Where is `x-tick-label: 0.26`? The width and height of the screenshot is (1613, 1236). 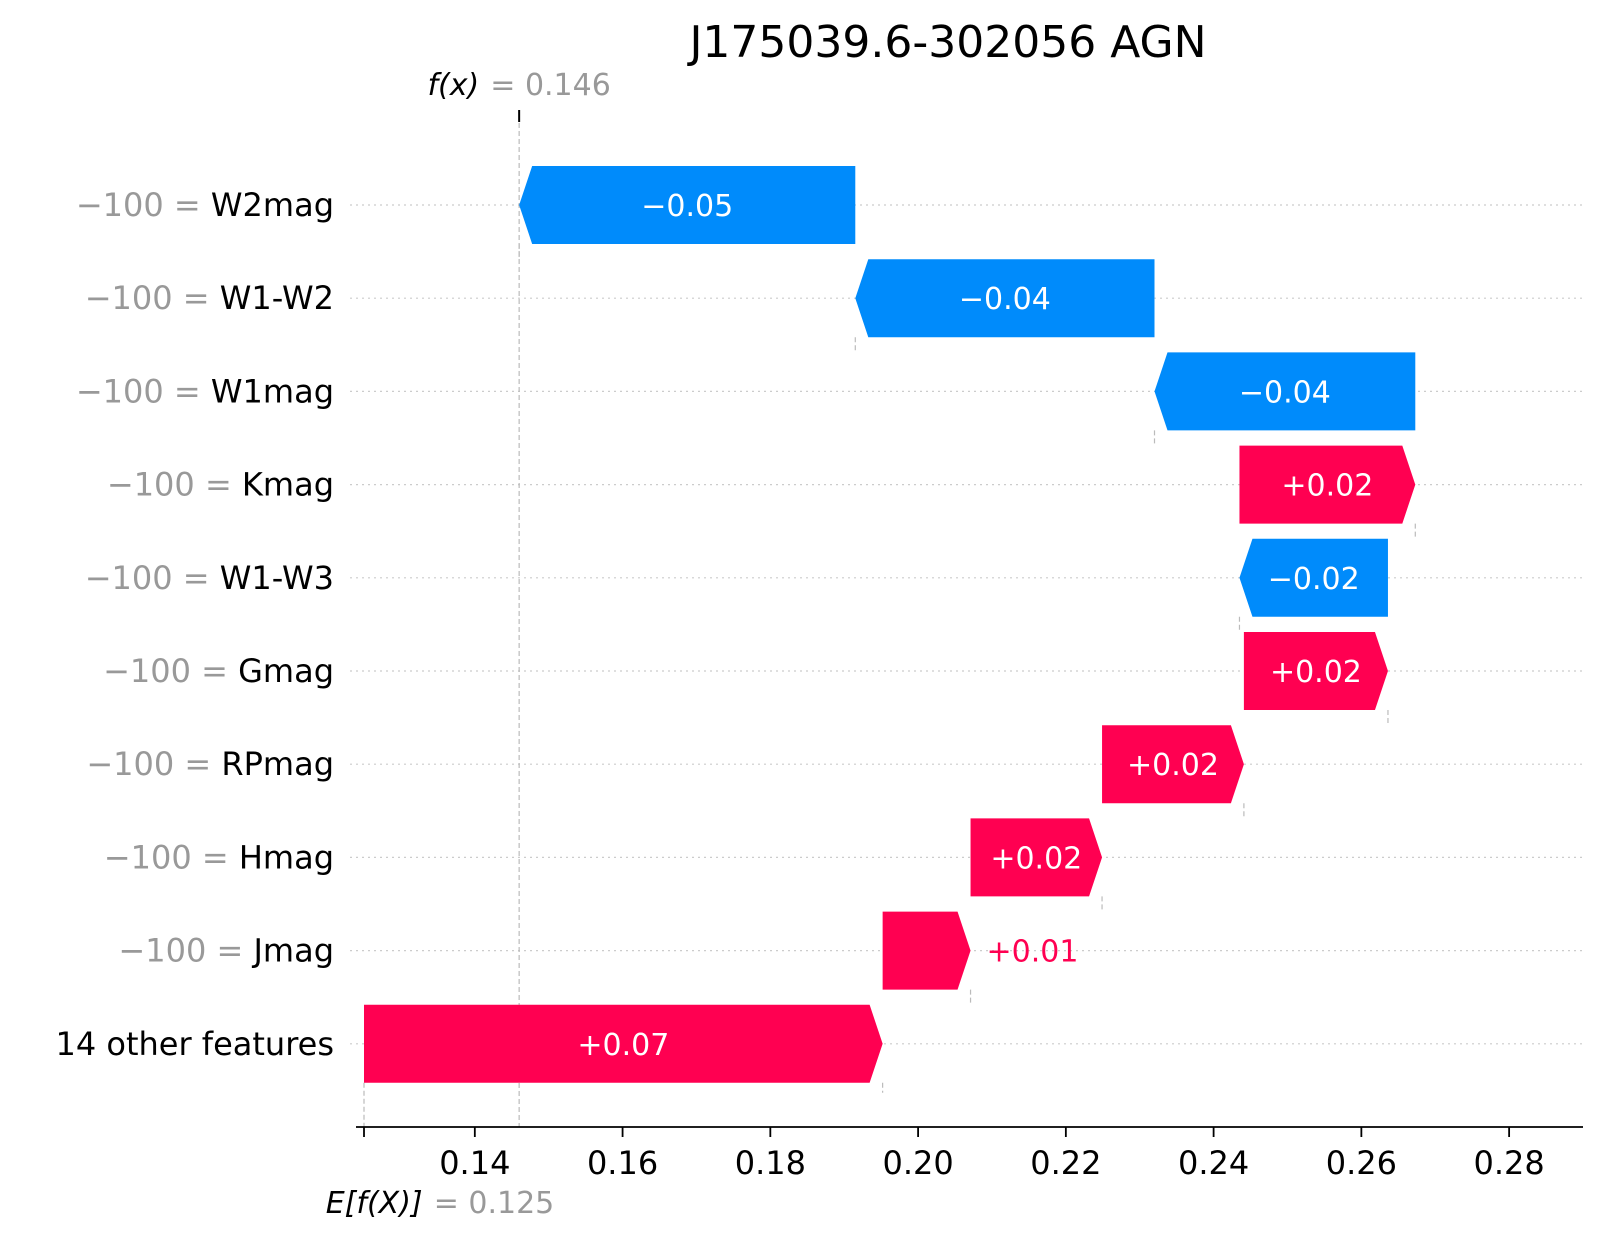 x-tick-label: 0.26 is located at coordinates (1361, 1163).